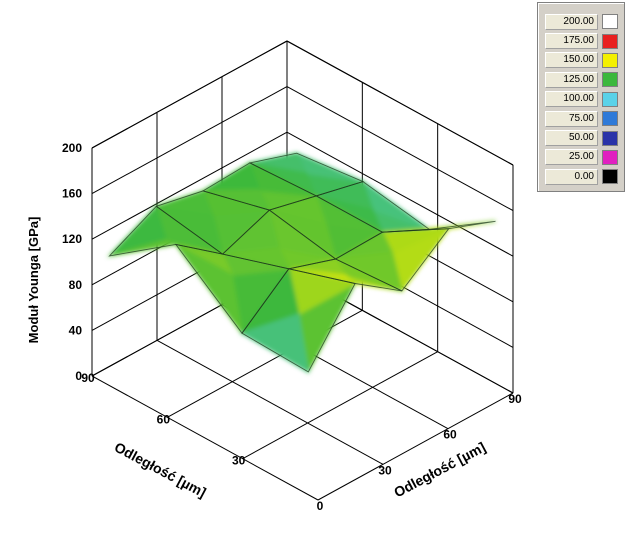 This screenshot has width=630, height=536. What do you see at coordinates (88, 378) in the screenshot?
I see `left-axis-tick-label: 90` at bounding box center [88, 378].